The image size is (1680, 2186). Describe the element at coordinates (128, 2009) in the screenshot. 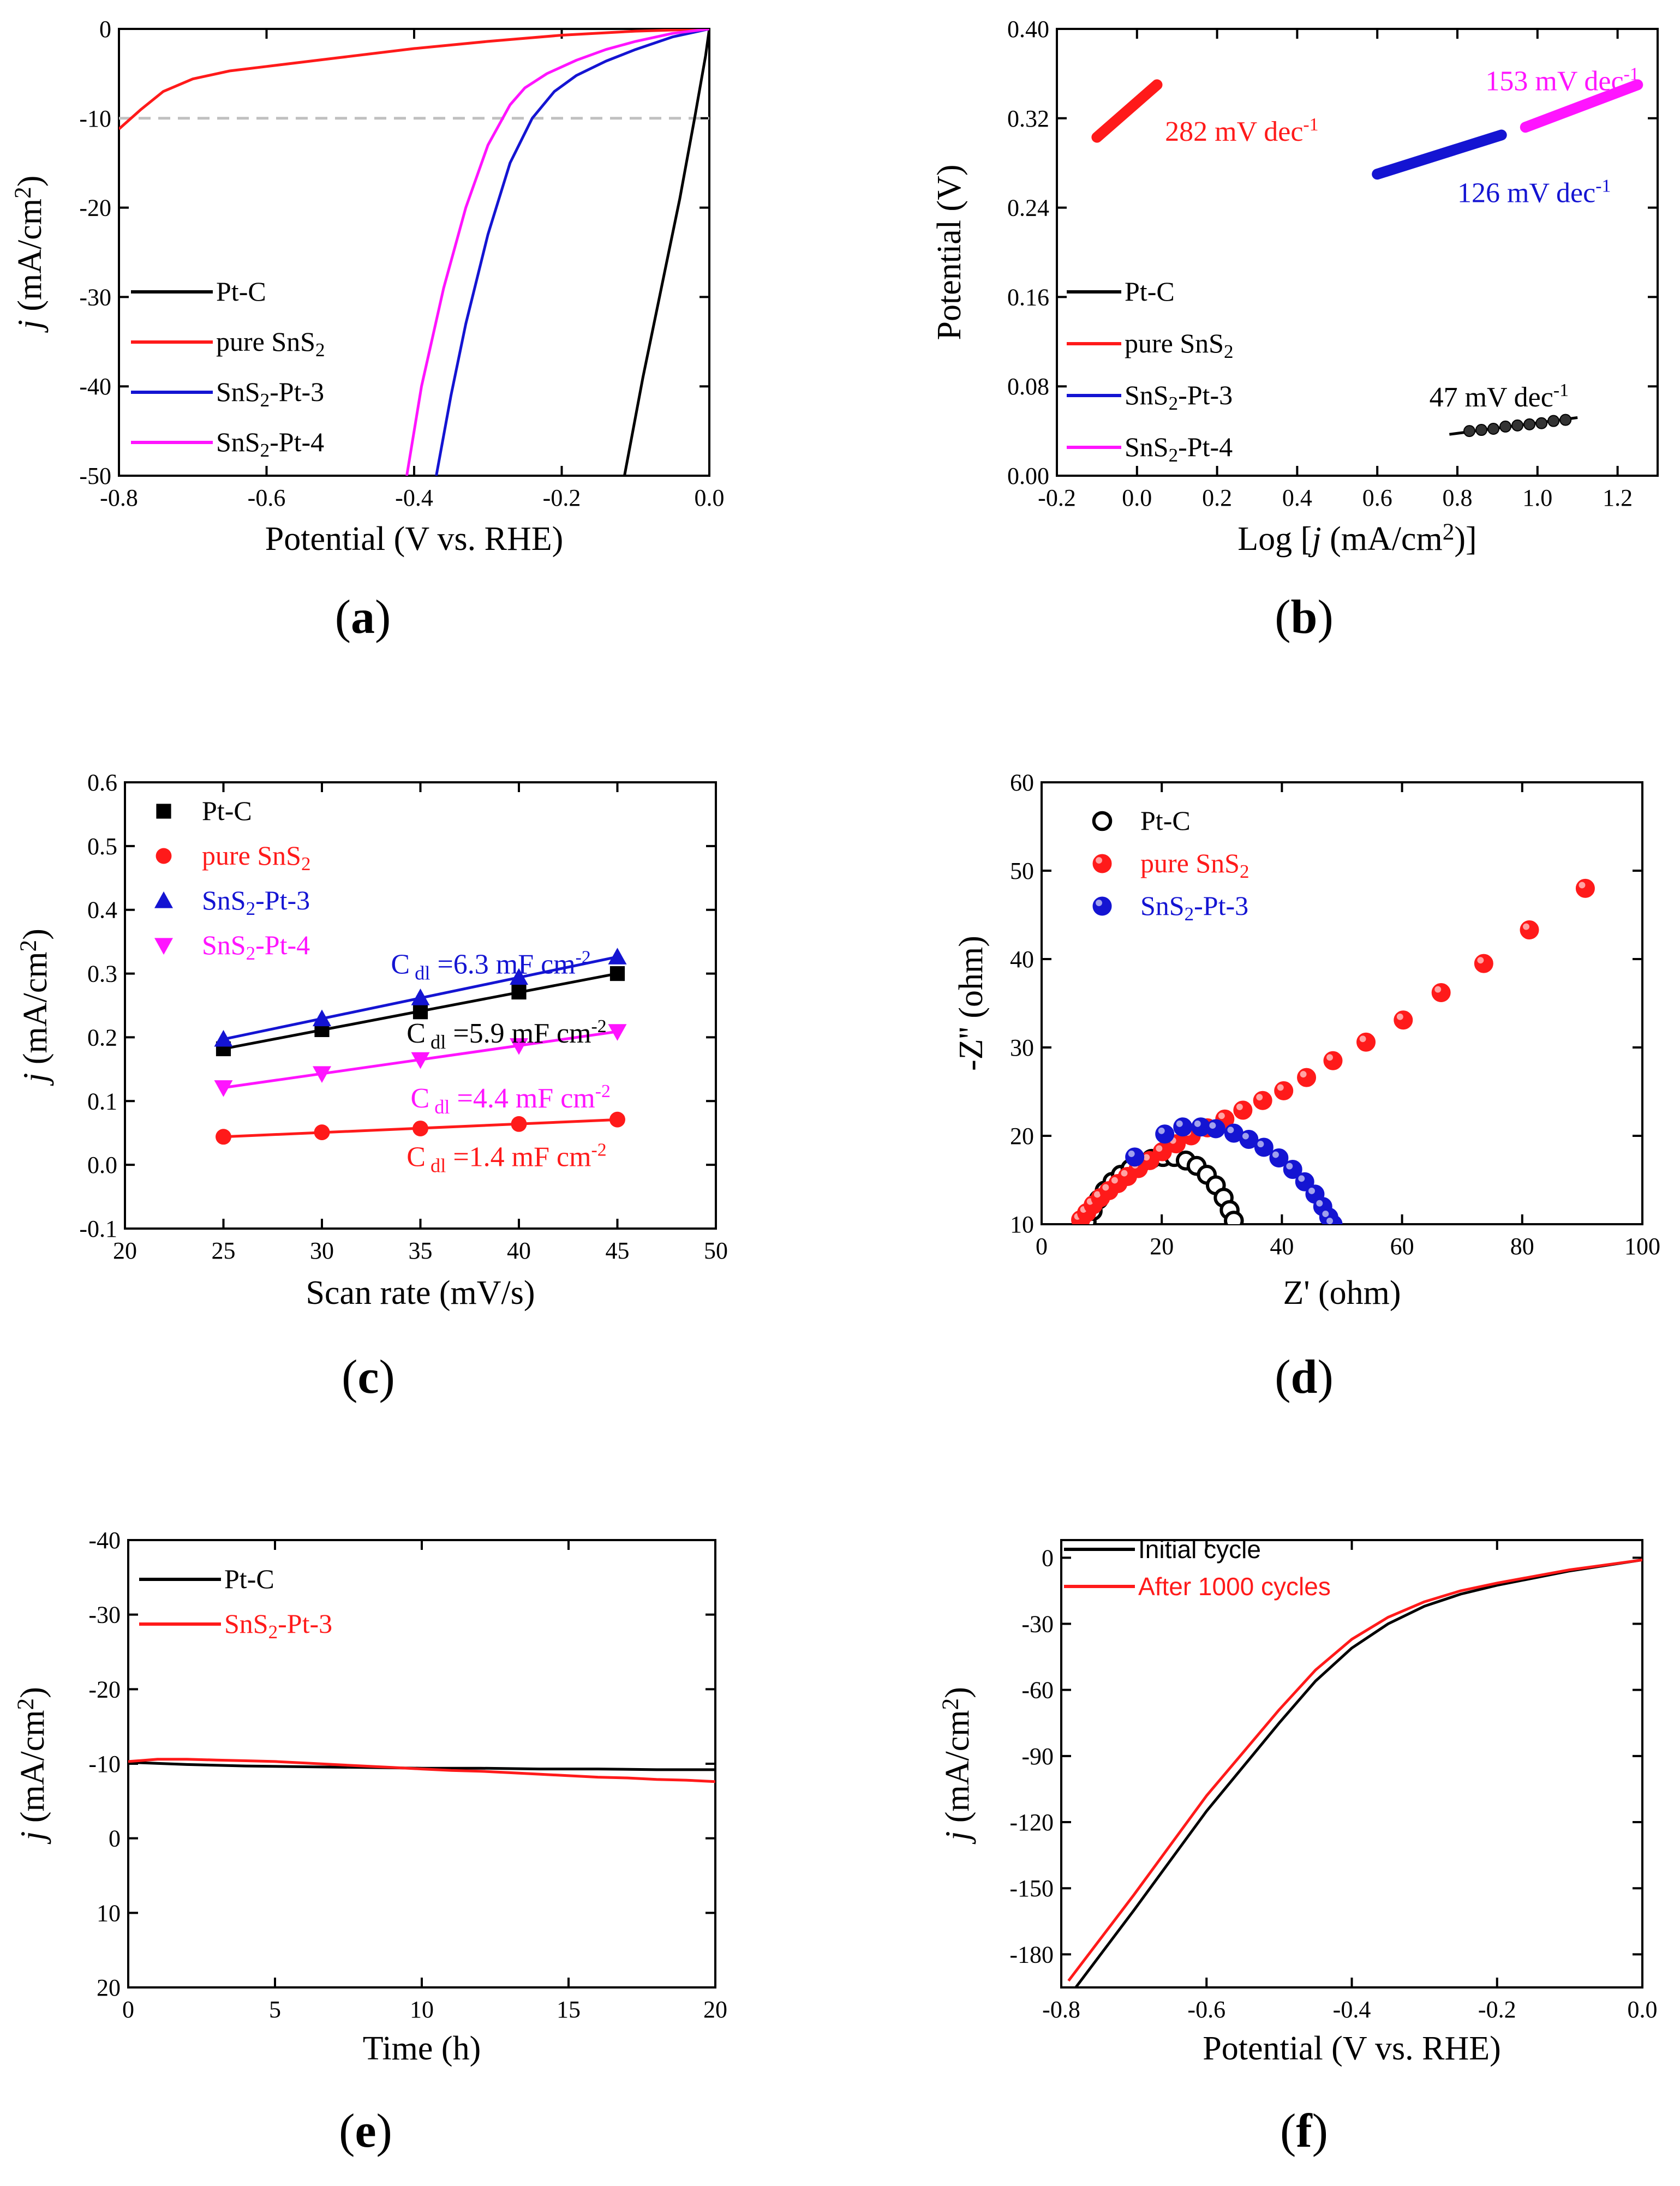

I see `x-tick-label: 0` at that location.